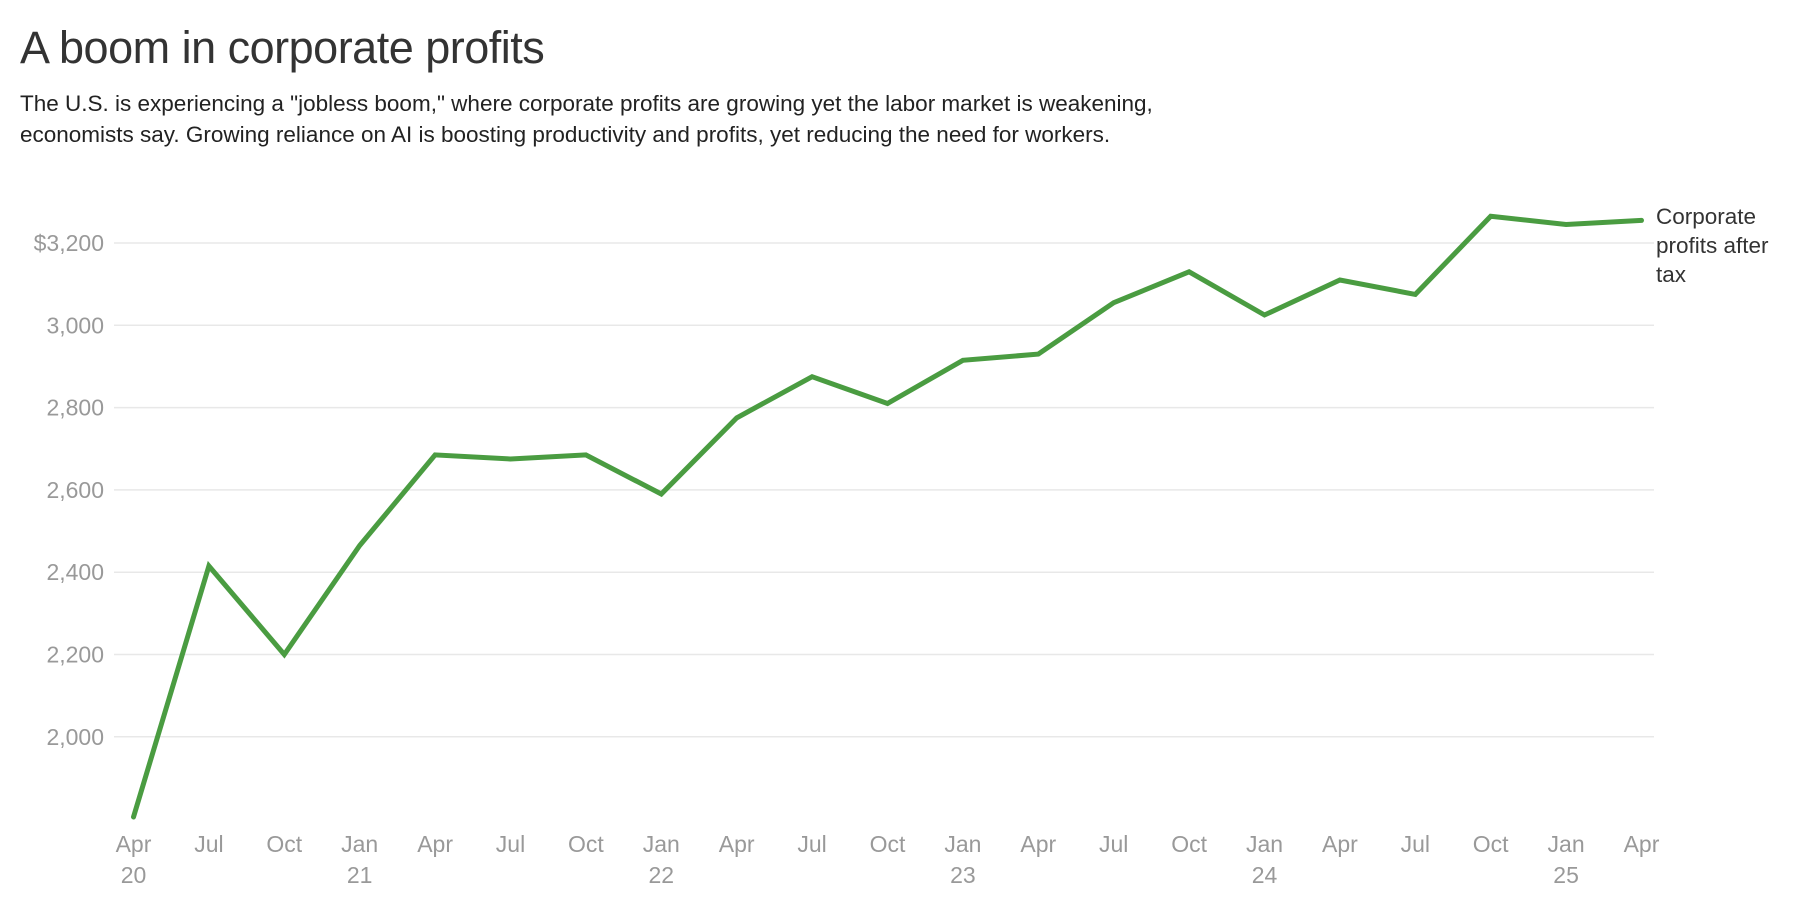 This screenshot has width=1794, height=904. Describe the element at coordinates (75, 408) in the screenshot. I see `y-axis-tick-label: 2,800` at that location.